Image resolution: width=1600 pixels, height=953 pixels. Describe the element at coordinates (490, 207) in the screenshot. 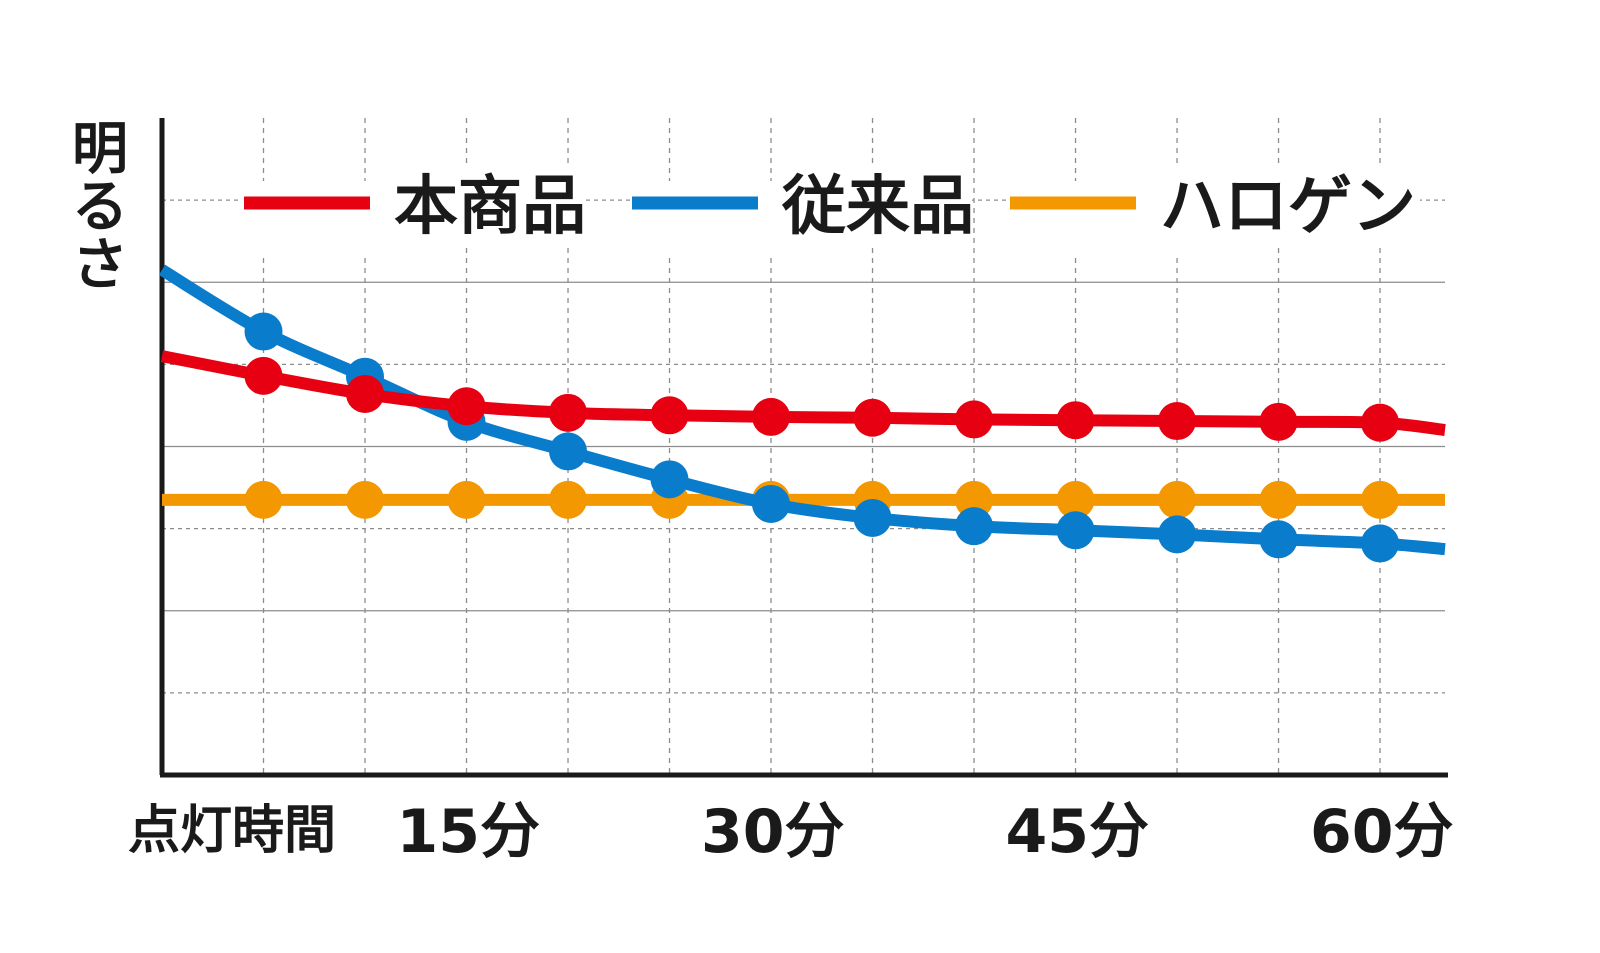

I see `legend-label: 本商品` at that location.